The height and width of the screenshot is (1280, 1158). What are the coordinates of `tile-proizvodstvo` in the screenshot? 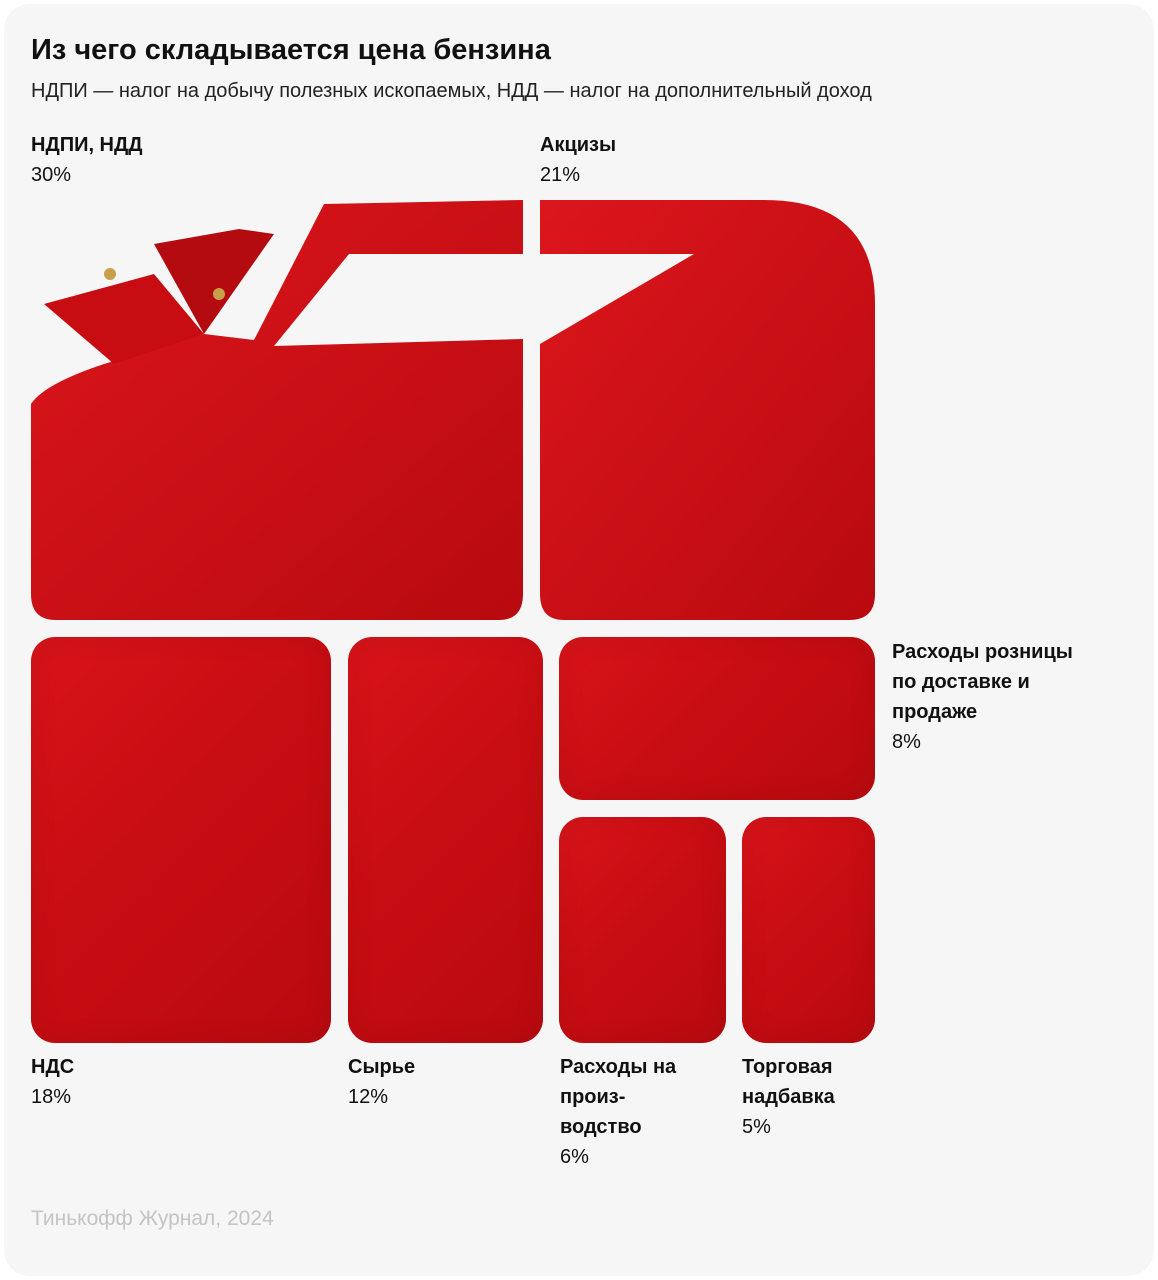 It's located at (642, 930).